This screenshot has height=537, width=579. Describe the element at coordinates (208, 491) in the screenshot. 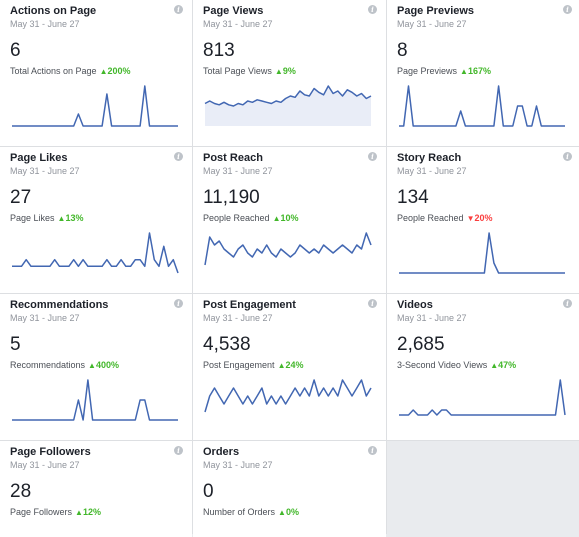

I see `metric-value: 0` at that location.